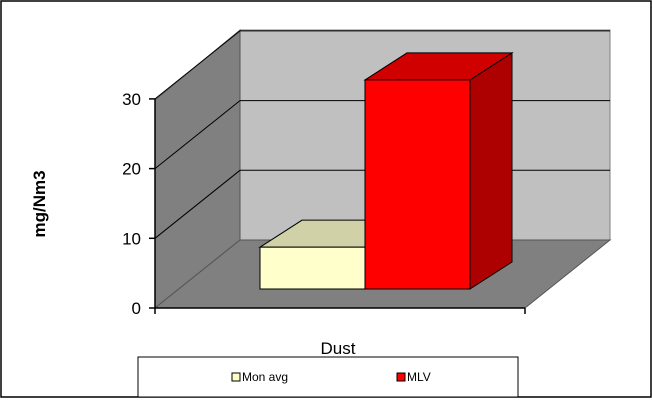 This screenshot has width=652, height=403. I want to click on legend-label: Mon avg, so click(265, 377).